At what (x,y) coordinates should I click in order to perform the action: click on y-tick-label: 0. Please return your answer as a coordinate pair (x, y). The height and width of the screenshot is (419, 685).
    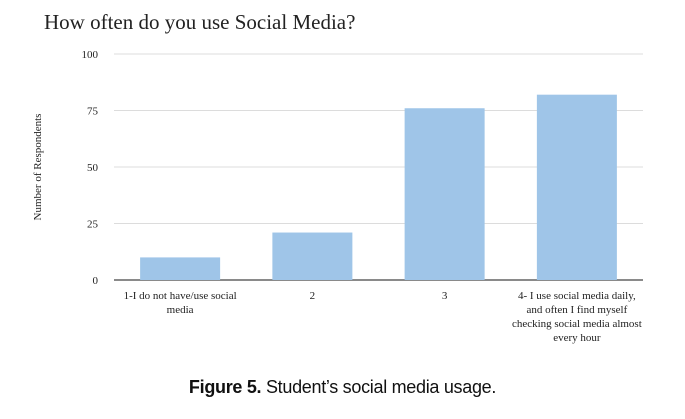
    Looking at the image, I should click on (96, 281).